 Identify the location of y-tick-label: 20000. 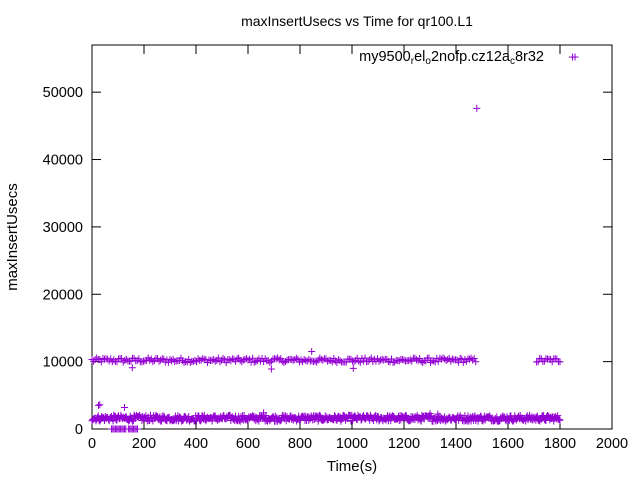
(63, 295).